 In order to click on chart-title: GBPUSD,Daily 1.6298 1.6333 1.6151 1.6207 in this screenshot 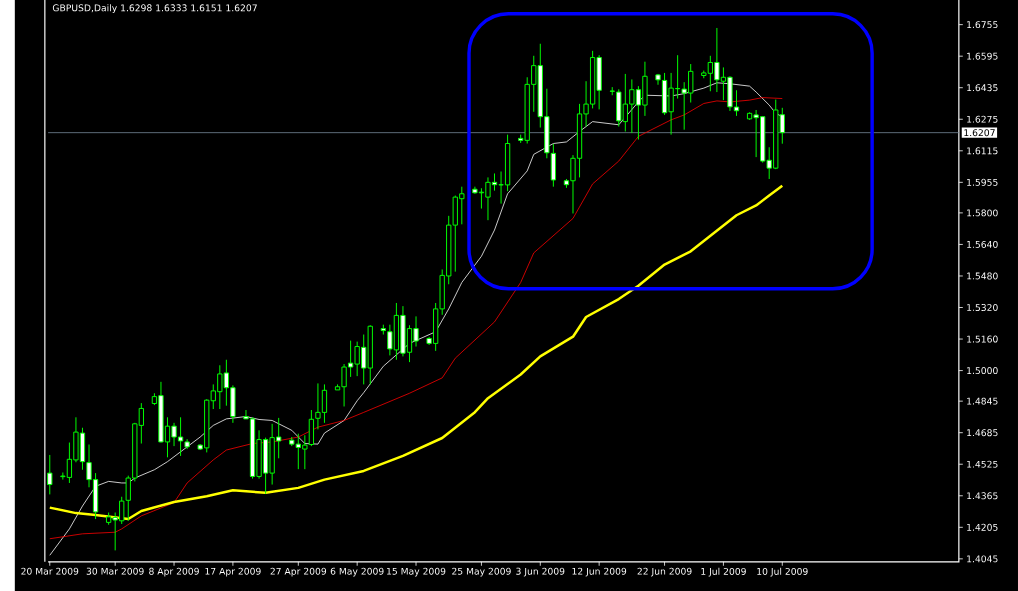, I will do `click(154, 8)`.